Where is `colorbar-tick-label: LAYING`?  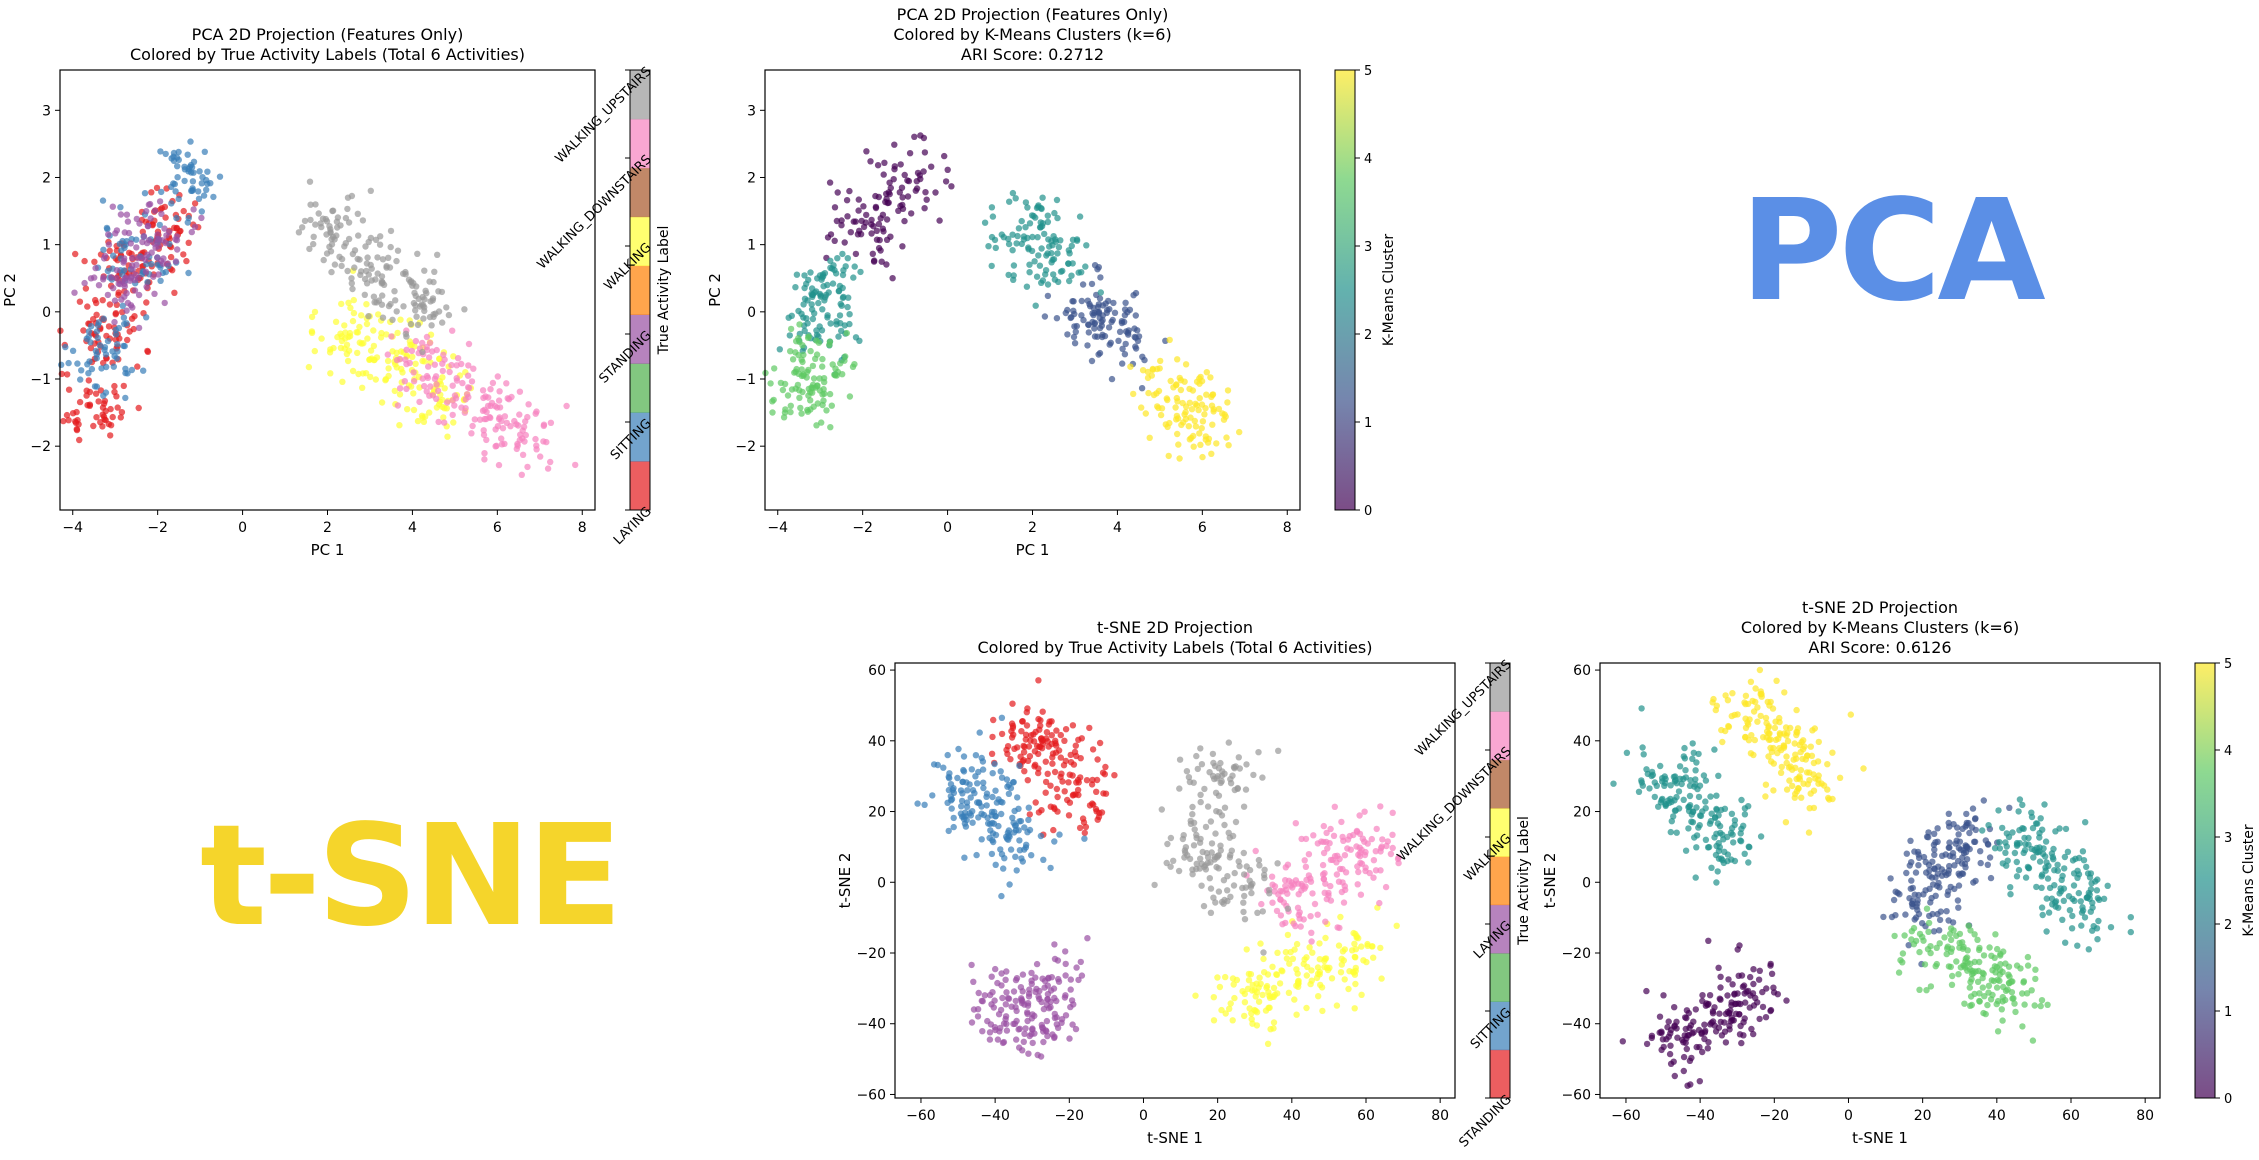
colorbar-tick-label: LAYING is located at coordinates (633, 526).